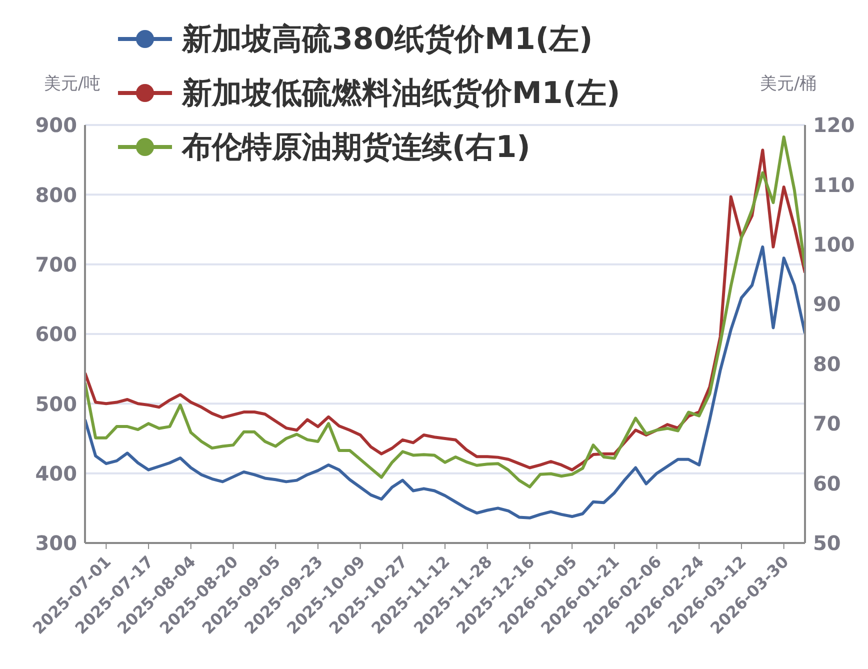  What do you see at coordinates (788, 84) in the screenshot?
I see `y2-axis-title: 美元/桶` at bounding box center [788, 84].